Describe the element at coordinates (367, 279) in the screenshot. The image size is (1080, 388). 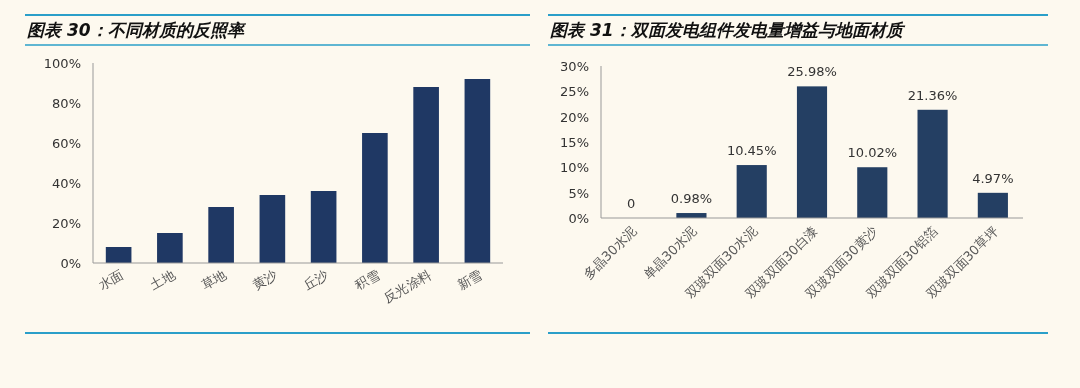
I see `x-tick-label: 积雪` at that location.